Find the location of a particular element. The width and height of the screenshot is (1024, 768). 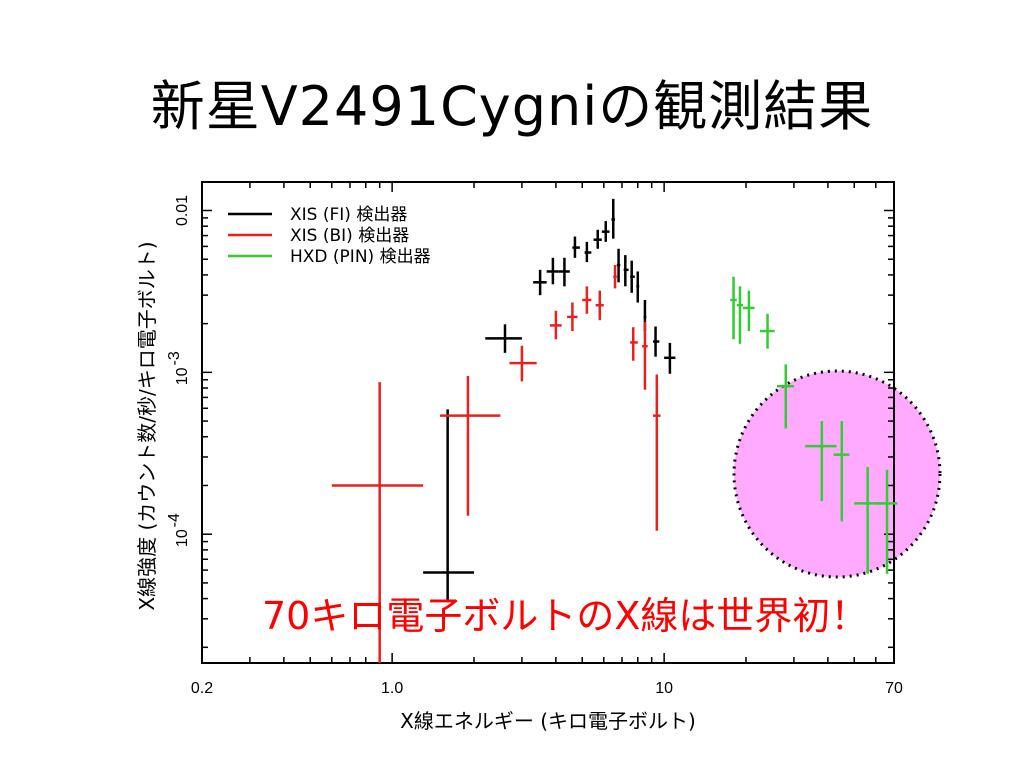

y-tick-label: 10-3 is located at coordinates (178, 368).